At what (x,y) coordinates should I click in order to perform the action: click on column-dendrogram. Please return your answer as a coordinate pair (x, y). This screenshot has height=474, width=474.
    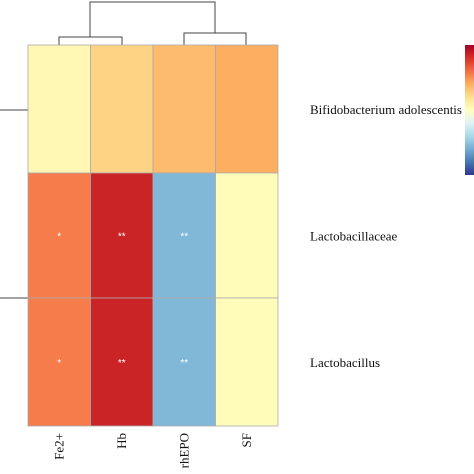
    Looking at the image, I should click on (152, 23).